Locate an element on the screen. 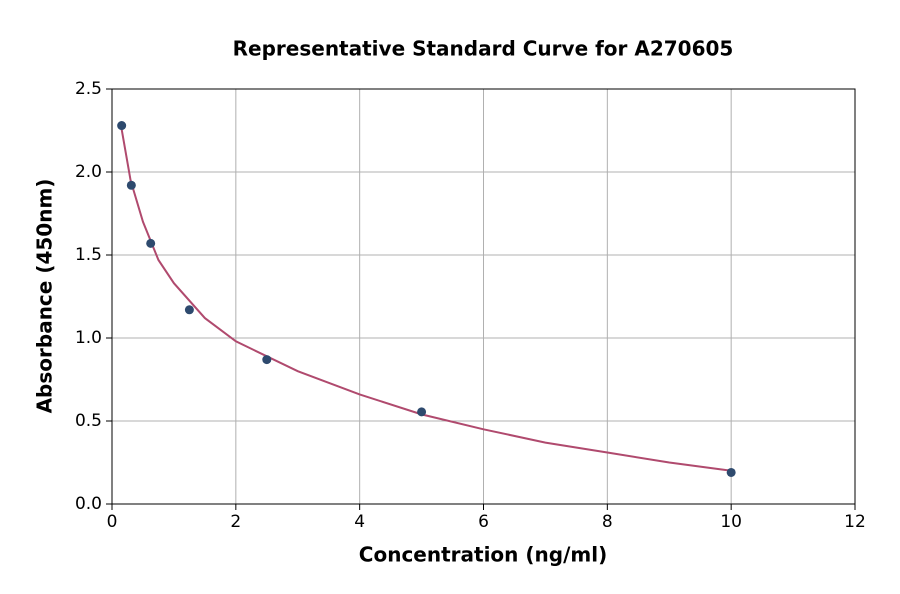  x-tick-label: 0 is located at coordinates (112, 522).